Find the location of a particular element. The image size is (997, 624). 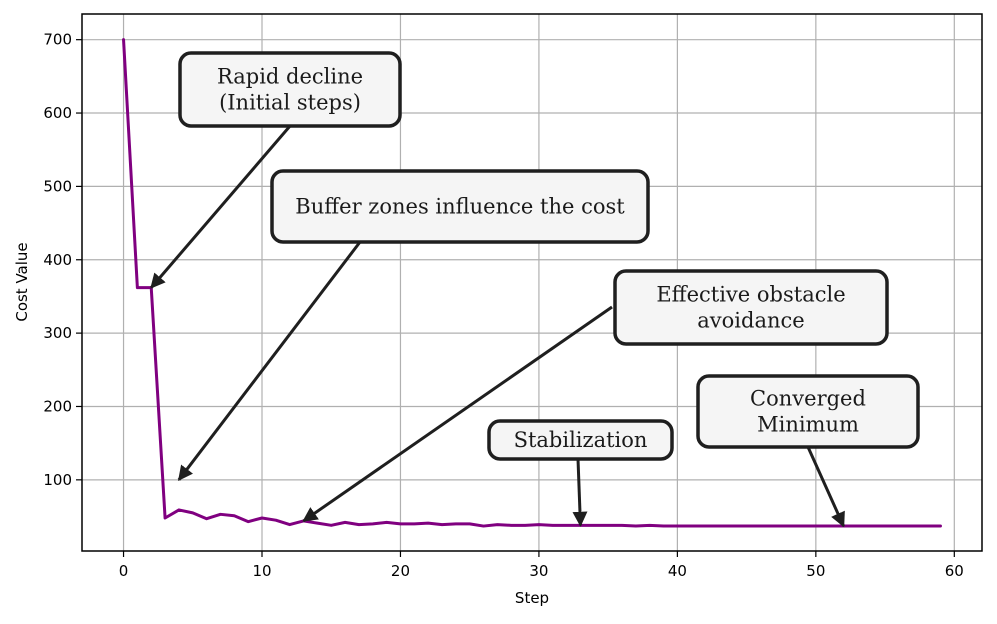

x-tick-label: 0 is located at coordinates (124, 571).